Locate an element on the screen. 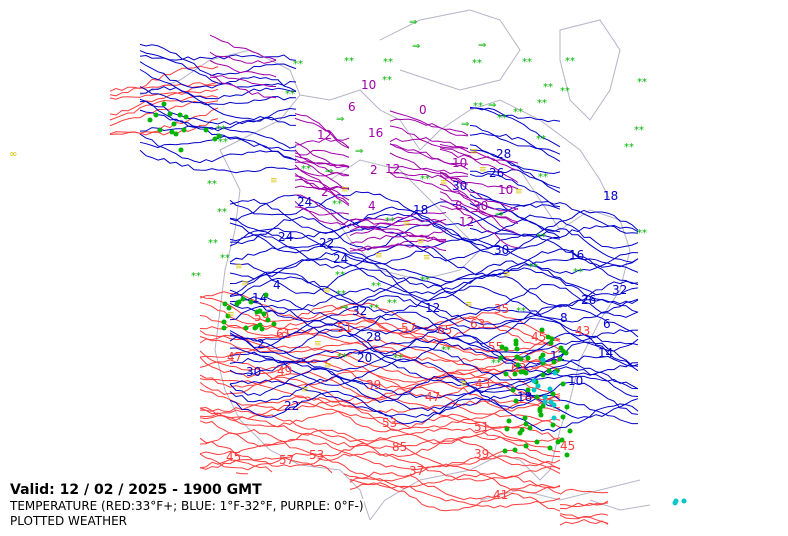  warm-isotherm-label: 37 is located at coordinates (416, 471).